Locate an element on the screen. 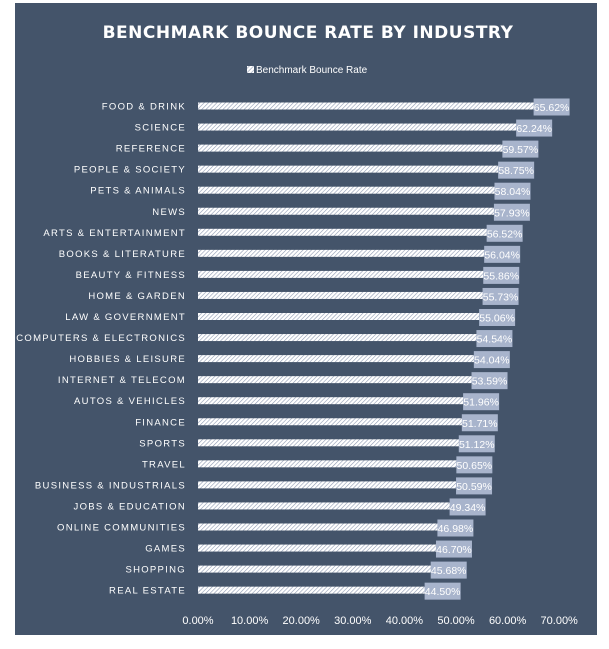 The width and height of the screenshot is (609, 649). data-label: 45.68% is located at coordinates (449, 571).